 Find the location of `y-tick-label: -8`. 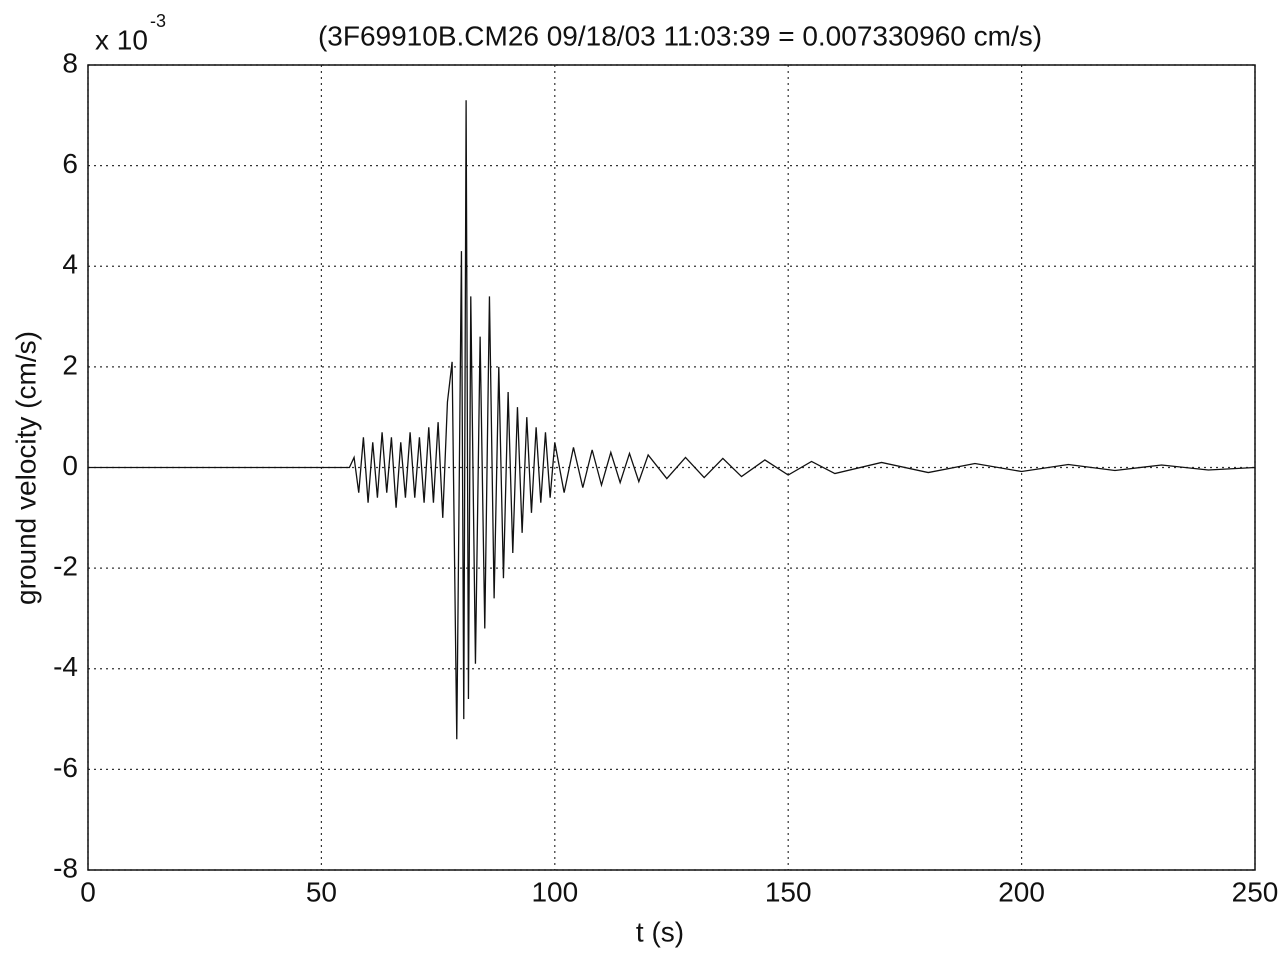

y-tick-label: -8 is located at coordinates (65, 867).